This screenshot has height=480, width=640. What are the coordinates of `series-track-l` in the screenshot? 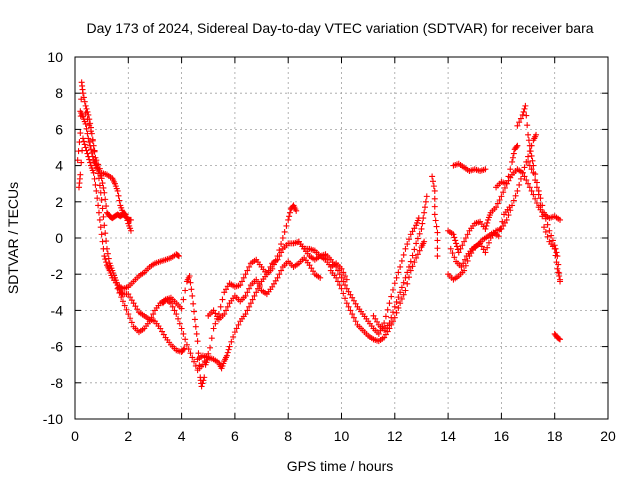 It's located at (400, 263).